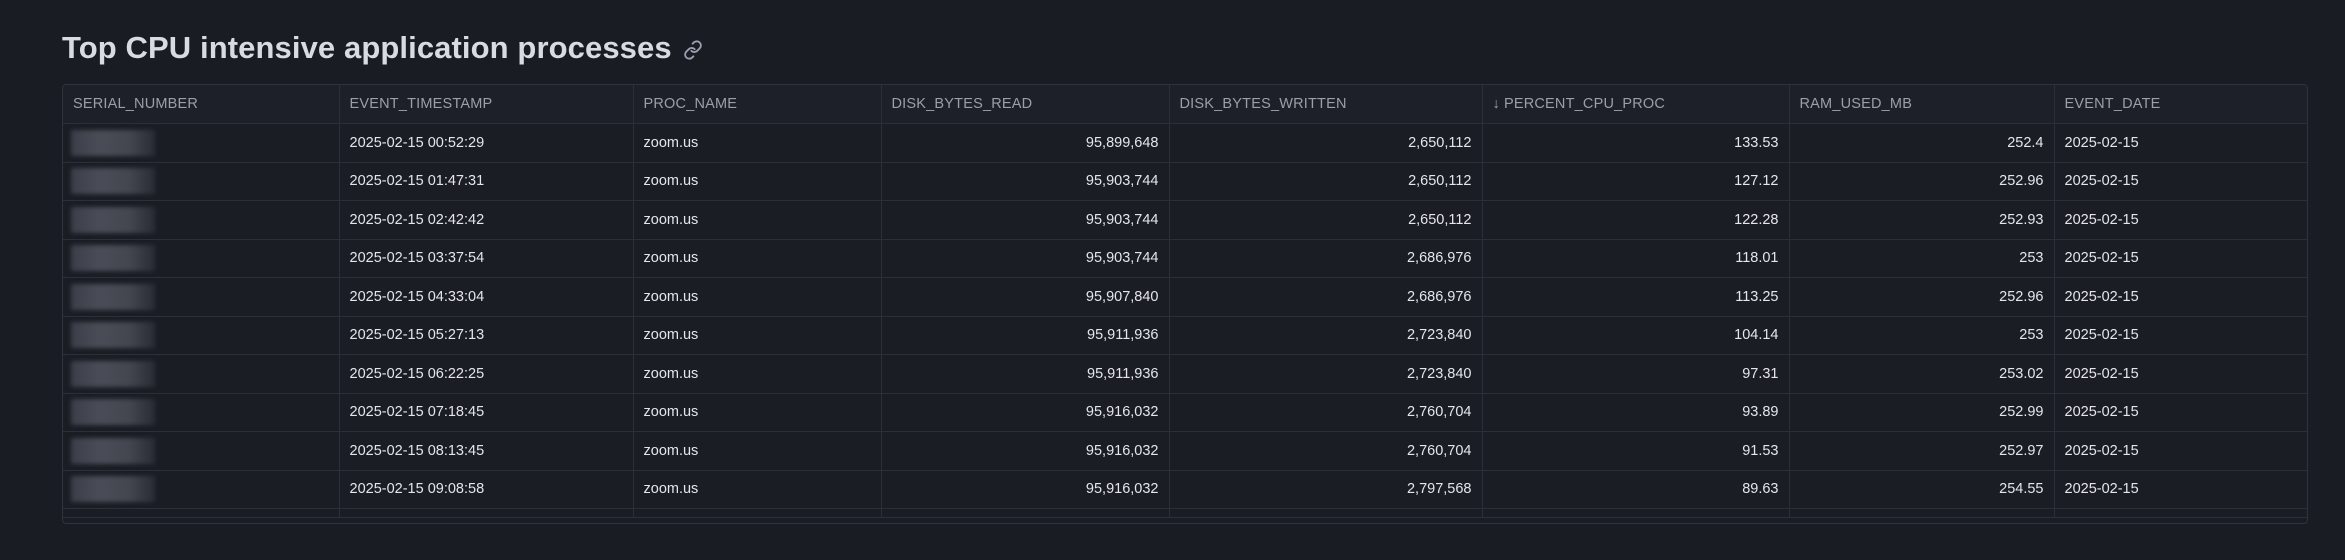 This screenshot has height=560, width=2345. What do you see at coordinates (1636, 489) in the screenshot?
I see `cell-cpu: 89.63` at bounding box center [1636, 489].